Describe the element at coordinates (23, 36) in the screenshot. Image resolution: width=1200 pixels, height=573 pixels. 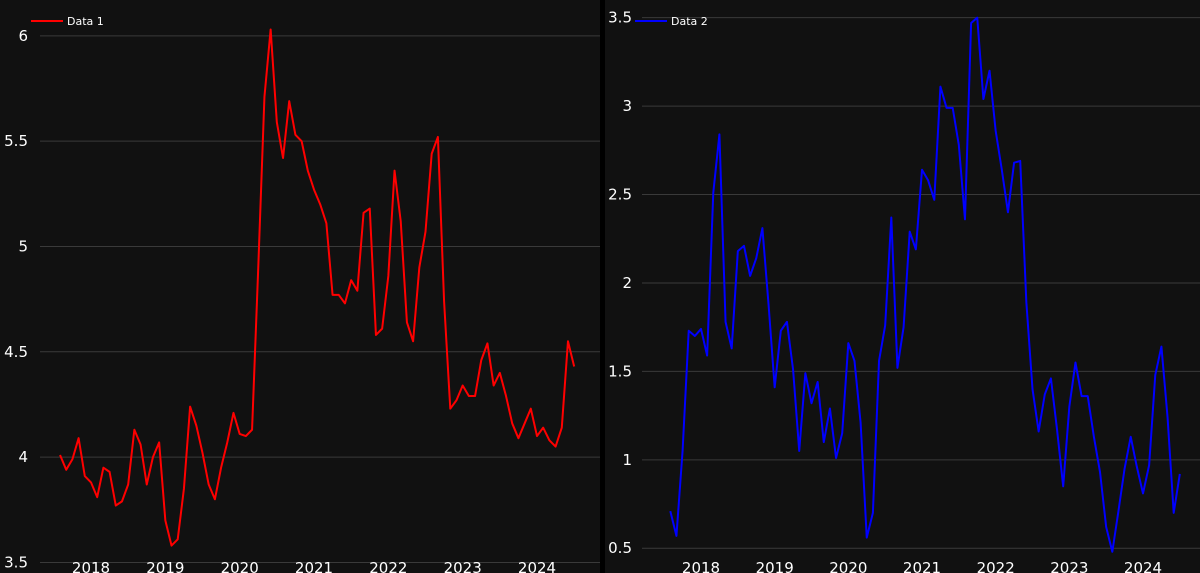
I see `y-tick-label: 6` at that location.